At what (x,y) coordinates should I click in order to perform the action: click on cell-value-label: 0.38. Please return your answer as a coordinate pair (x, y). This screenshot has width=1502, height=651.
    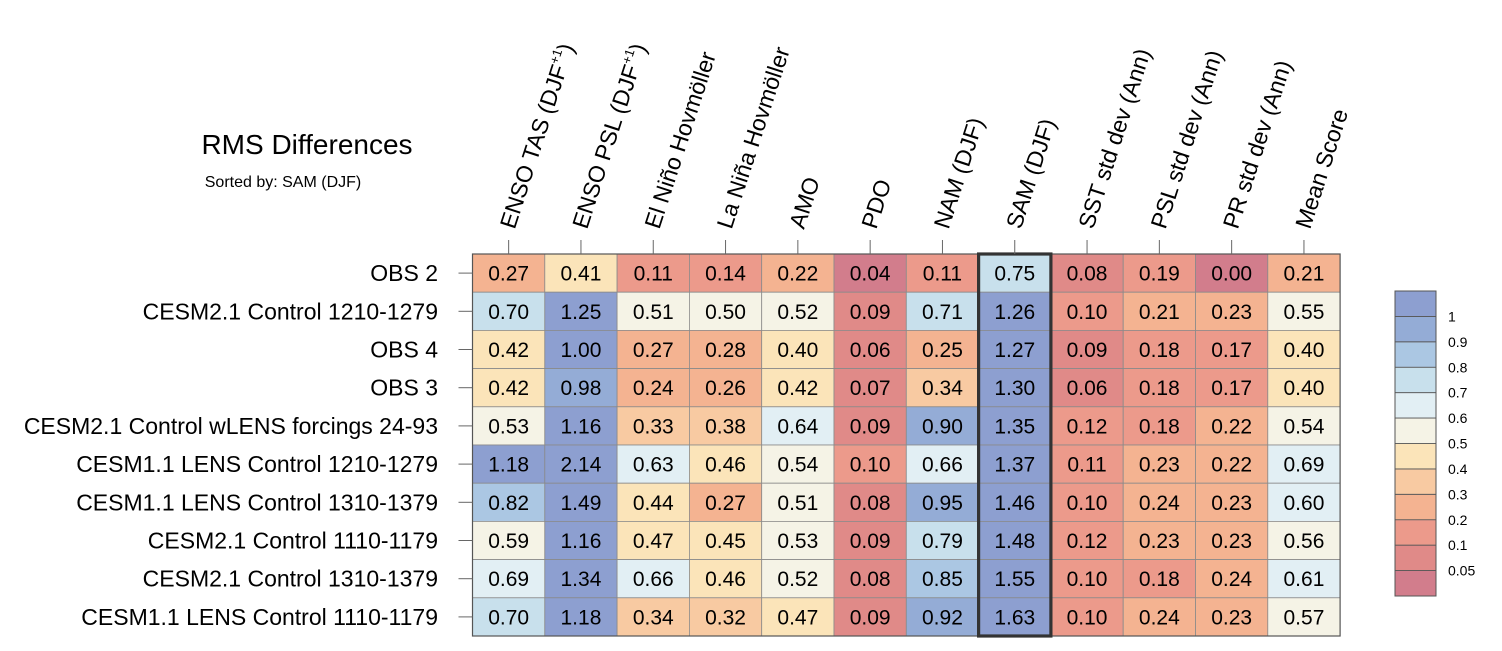
    Looking at the image, I should click on (725, 426).